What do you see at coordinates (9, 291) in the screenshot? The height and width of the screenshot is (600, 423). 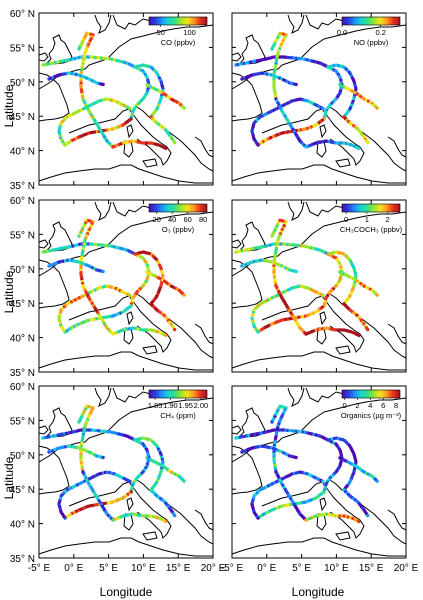 I see `y-axis-title-2: Latitude` at bounding box center [9, 291].